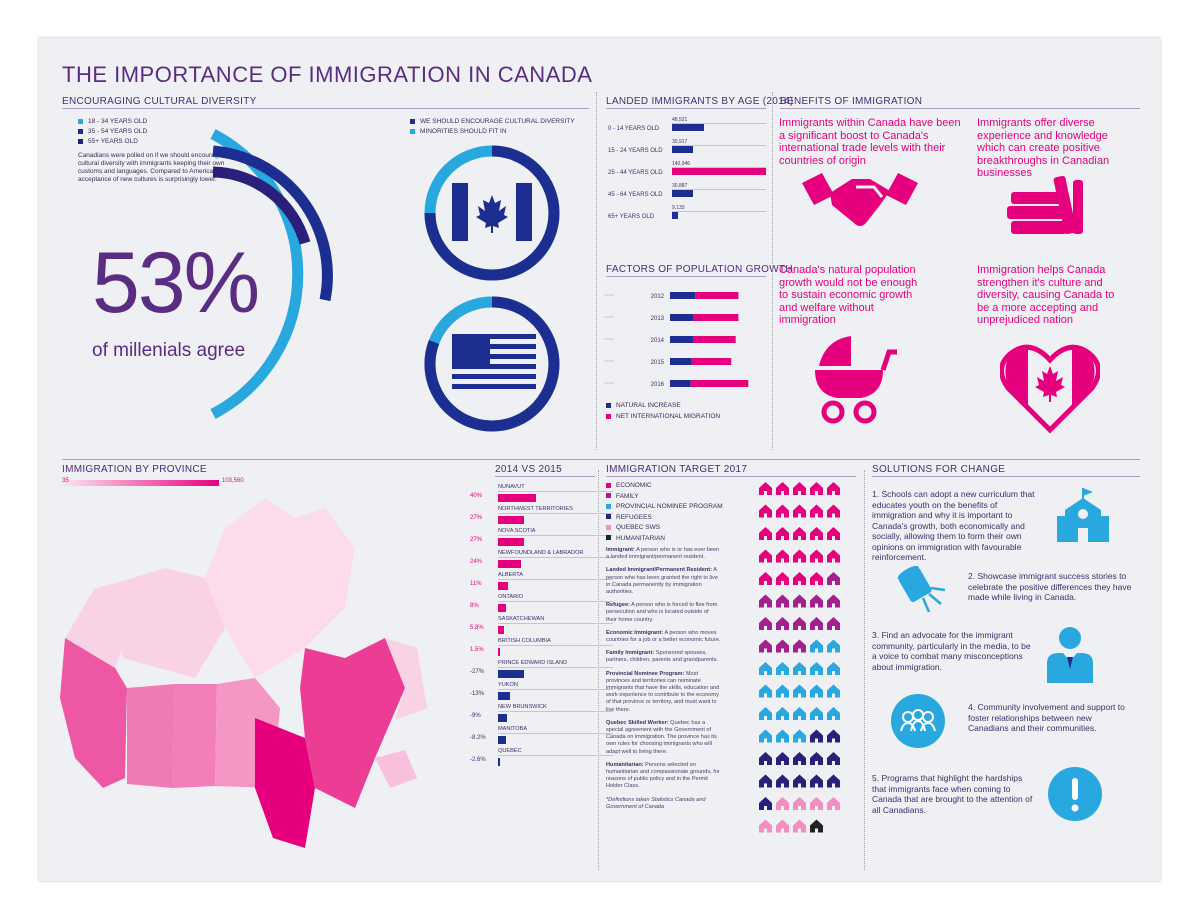  Describe the element at coordinates (1045, 205) in the screenshot. I see `books-icon` at that location.